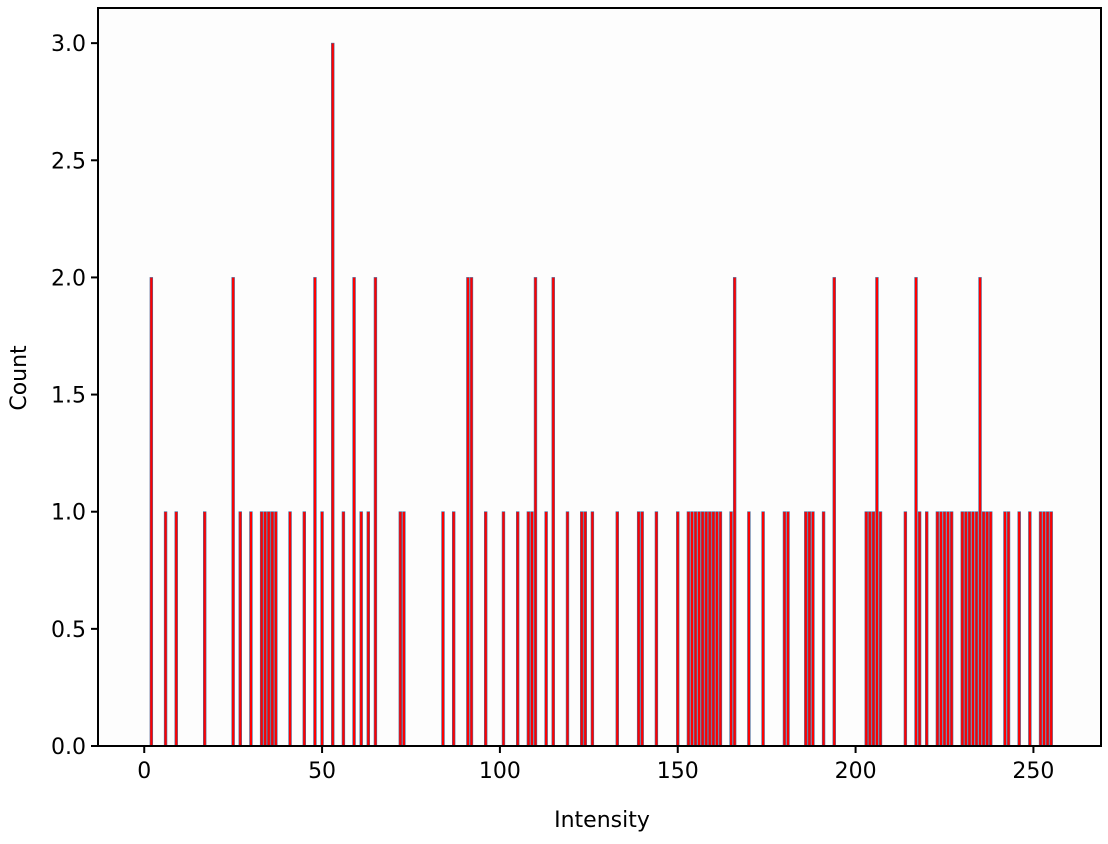 The width and height of the screenshot is (1108, 844). What do you see at coordinates (144, 771) in the screenshot?
I see `x-tick-label: 0` at bounding box center [144, 771].